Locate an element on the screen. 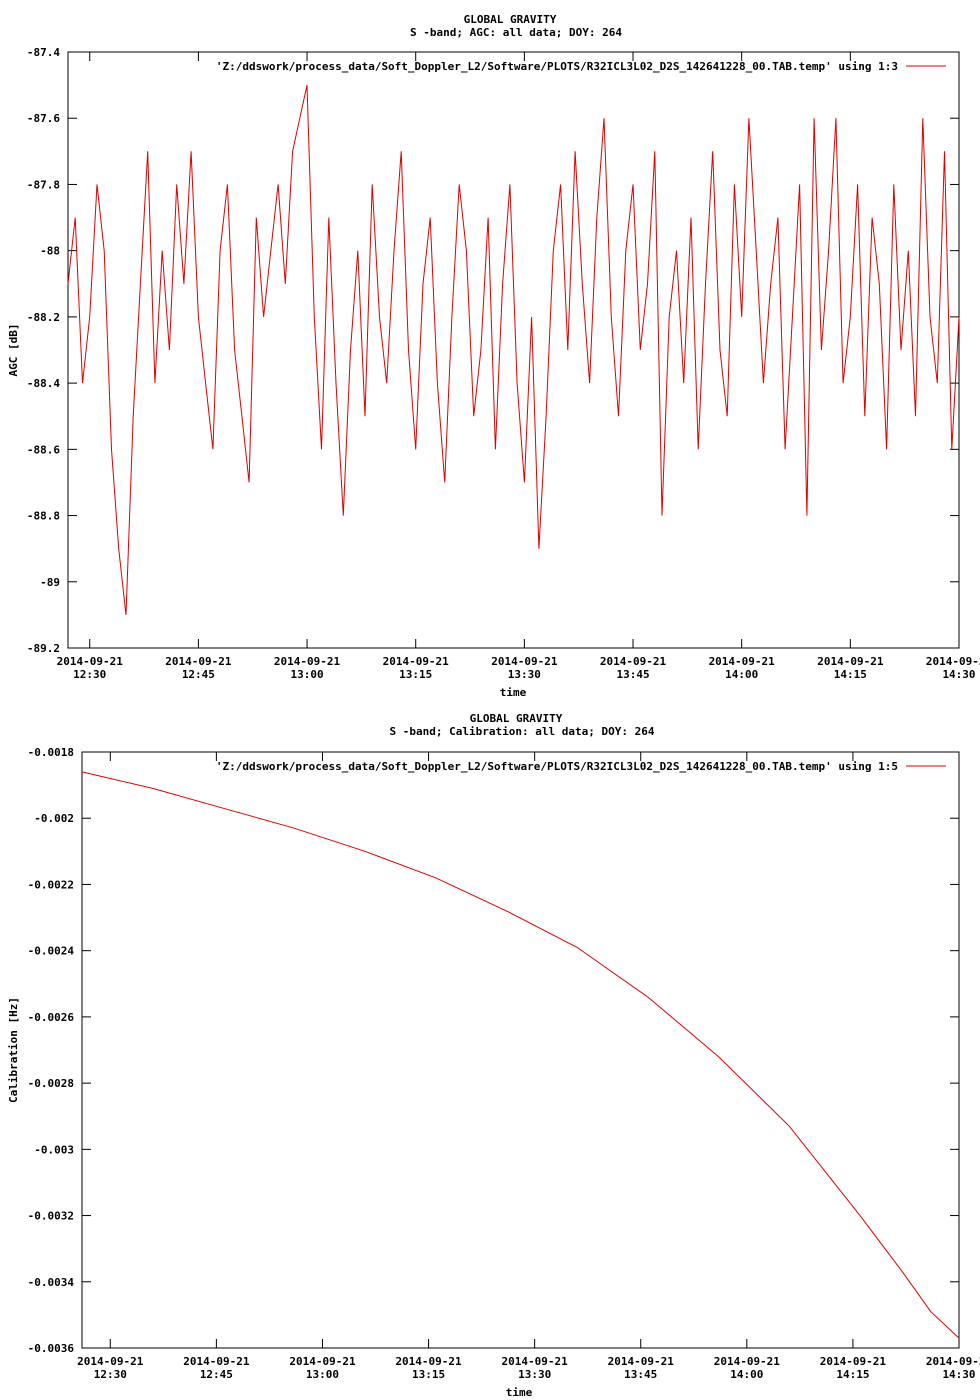 Image resolution: width=980 pixels, height=1400 pixels. chart-2-title: GLOBAL GRAVITY is located at coordinates (516, 718).